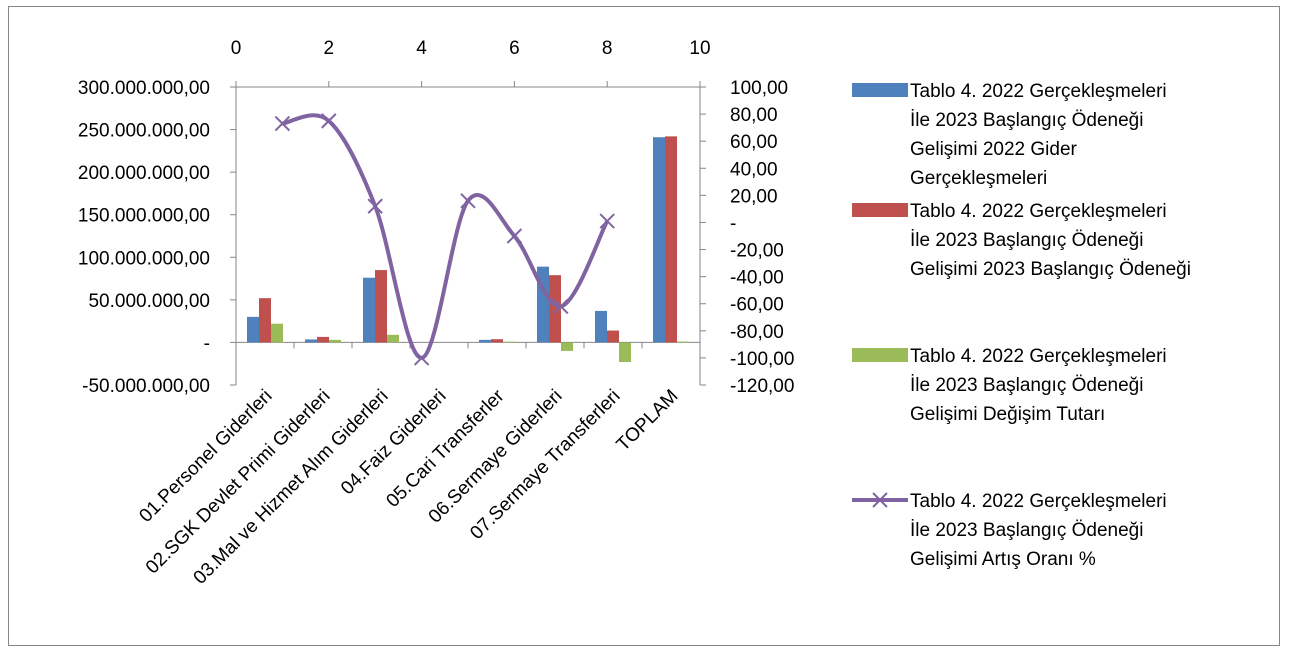  What do you see at coordinates (762, 386) in the screenshot?
I see `y-right-tick-label: -120,00` at bounding box center [762, 386].